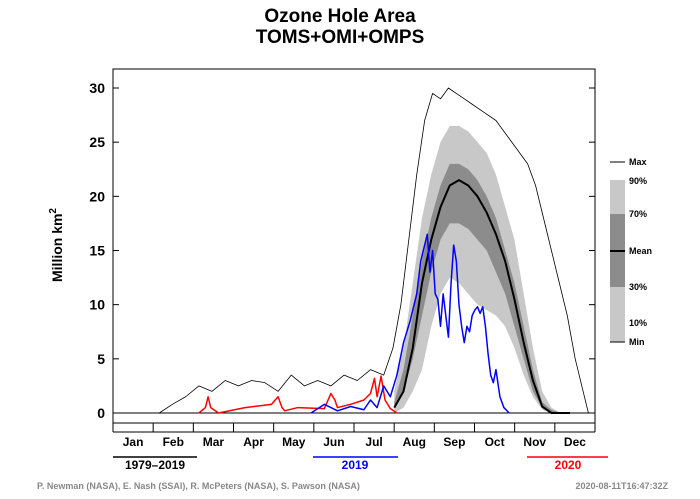 This screenshot has height=499, width=700. I want to click on legend-label-90: 90%, so click(638, 181).